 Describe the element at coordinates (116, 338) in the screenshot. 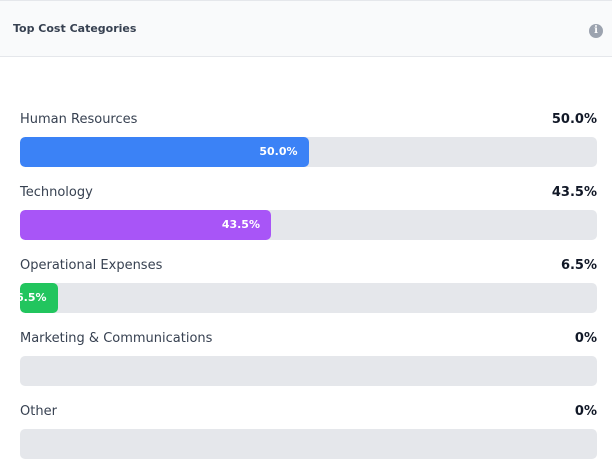

I see `category-label: Marketing & Communications` at that location.